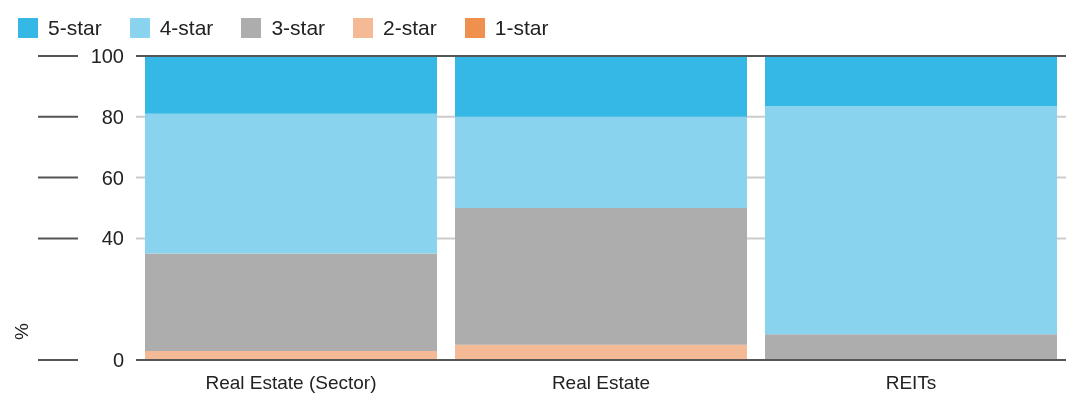  Describe the element at coordinates (298, 28) in the screenshot. I see `legend-label: 3-star` at that location.